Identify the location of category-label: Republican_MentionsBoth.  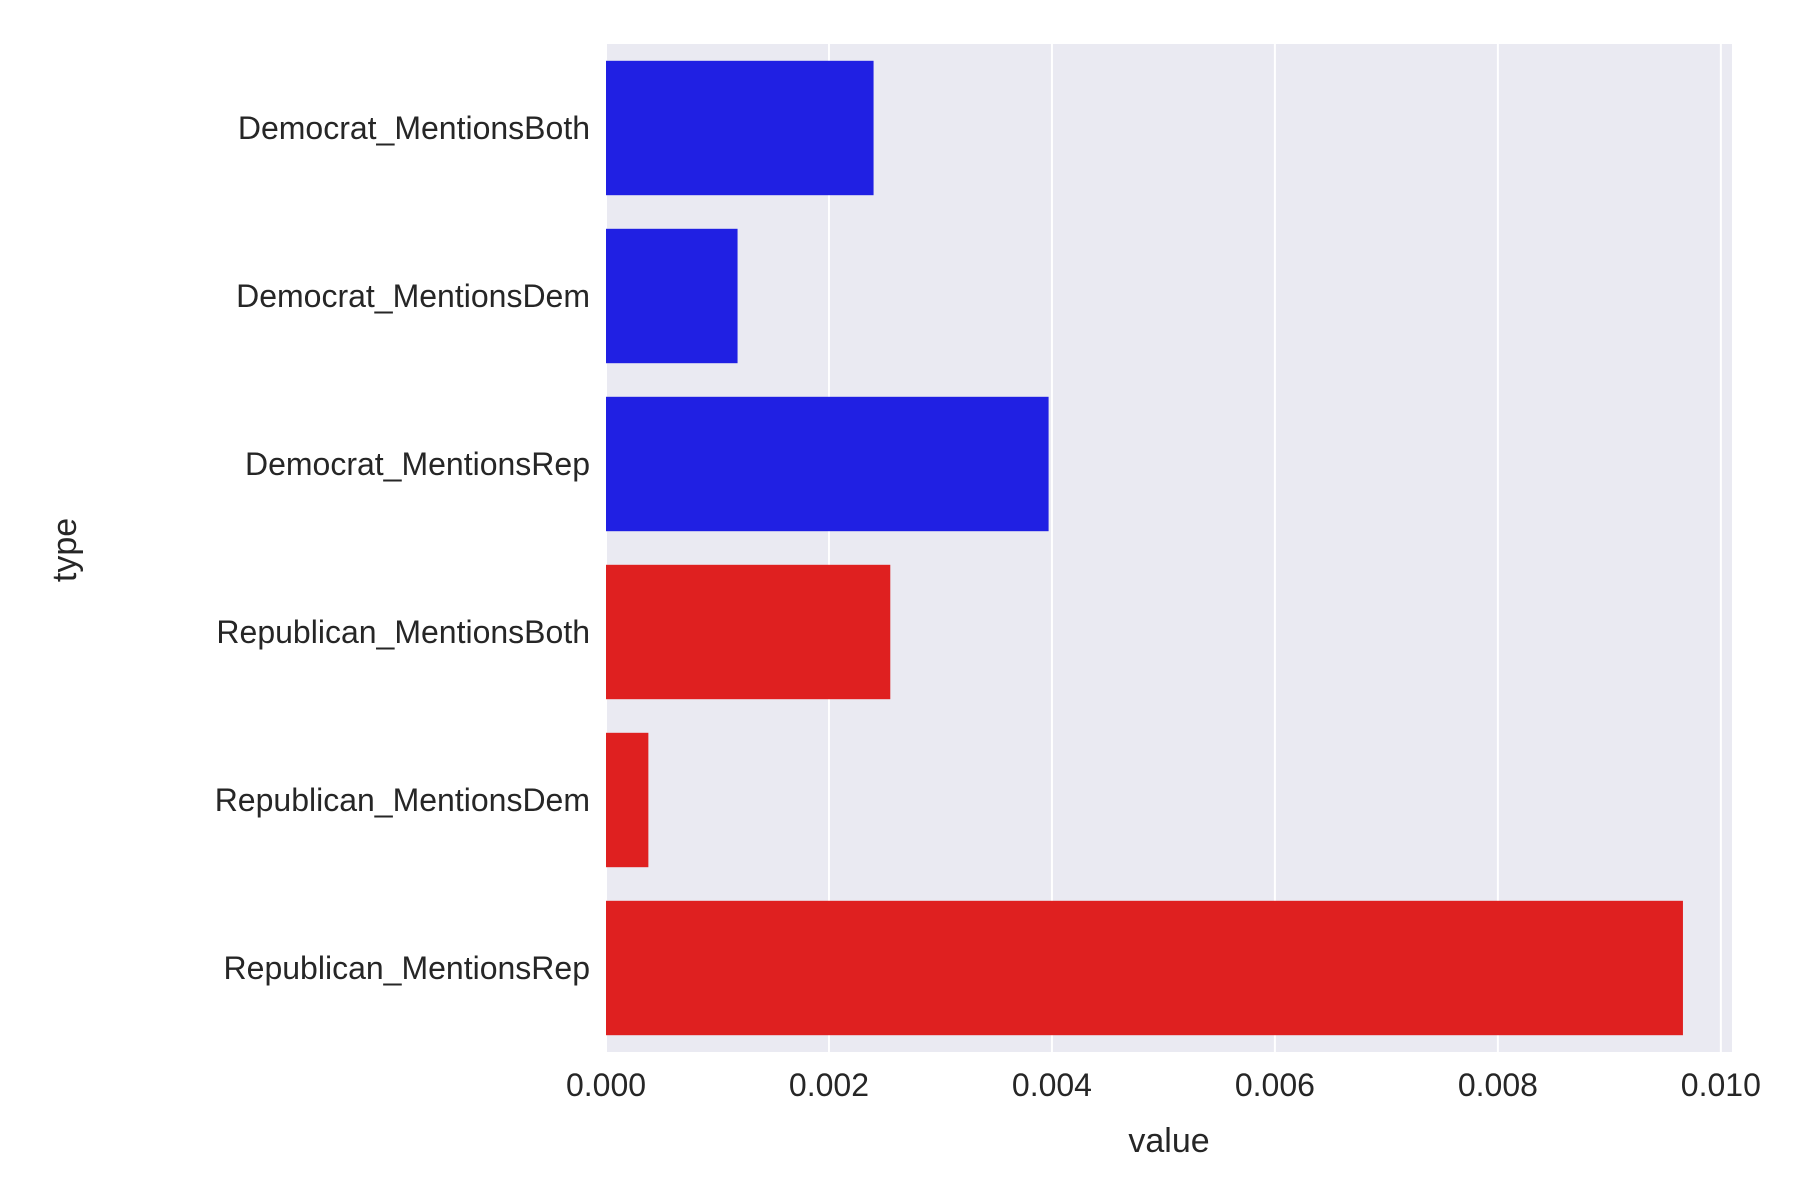
(403, 632).